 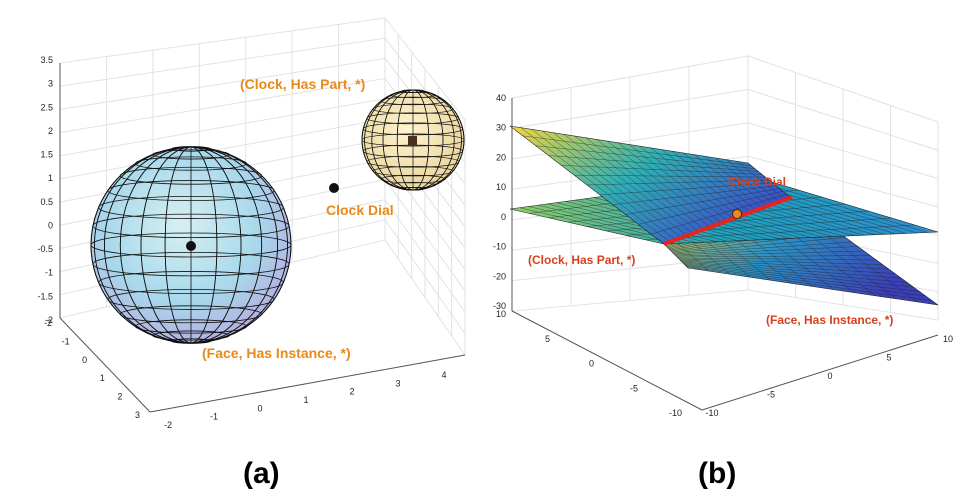 I want to click on panel-b-z-tick-label: 10, so click(x=501, y=187).